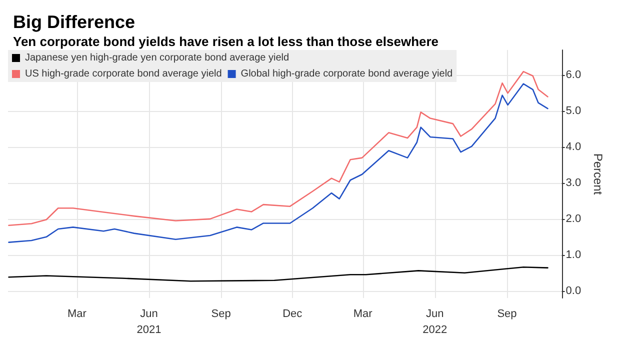  Describe the element at coordinates (157, 58) in the screenshot. I see `legend-label: Japanese yen high-grade yen corporate bond average yield` at that location.